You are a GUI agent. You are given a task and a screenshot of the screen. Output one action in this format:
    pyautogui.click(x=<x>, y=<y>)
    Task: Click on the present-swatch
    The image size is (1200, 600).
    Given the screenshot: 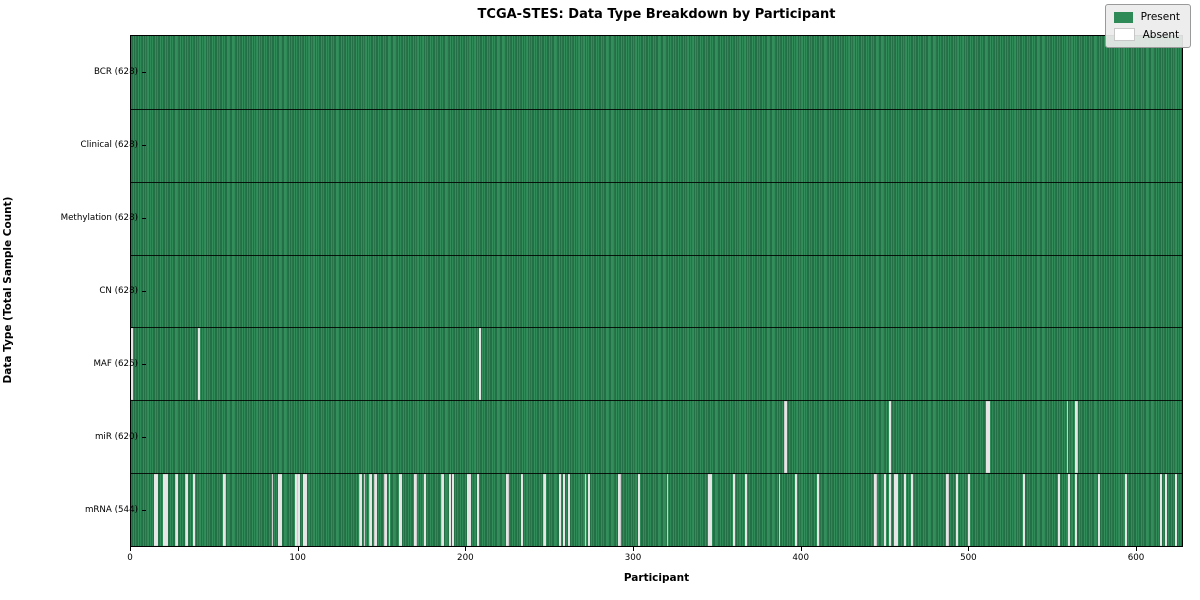 What is the action you would take?
    pyautogui.click(x=1123, y=17)
    